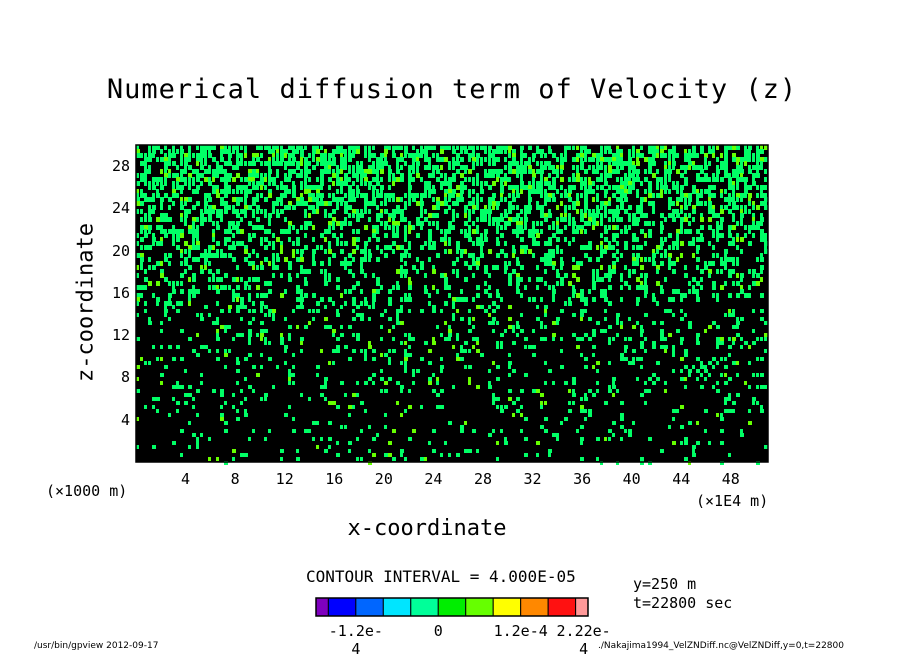  Describe the element at coordinates (583, 640) in the screenshot. I see `colorbar-tick-label: 2.22e-4` at that location.